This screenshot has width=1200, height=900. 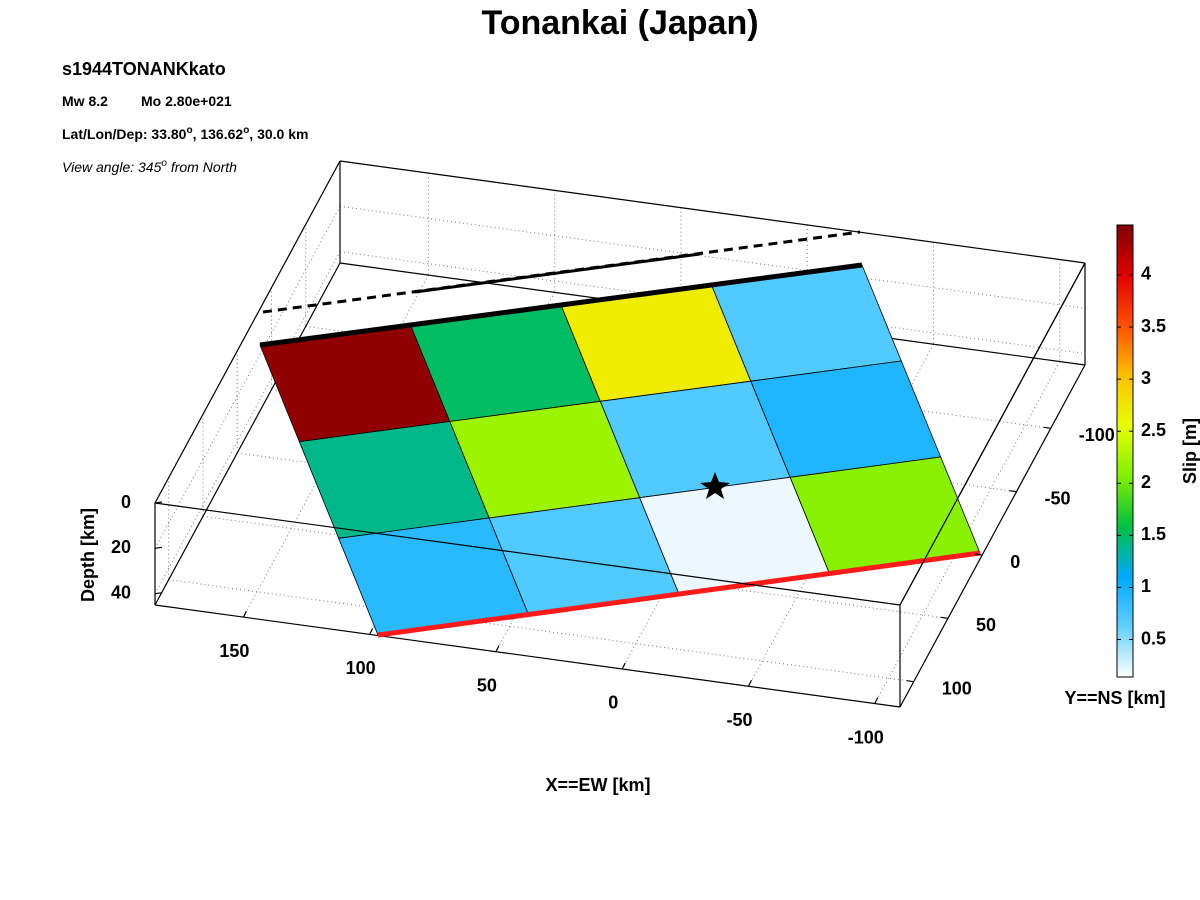 What do you see at coordinates (361, 668) in the screenshot?
I see `x-tick-label: 100` at bounding box center [361, 668].